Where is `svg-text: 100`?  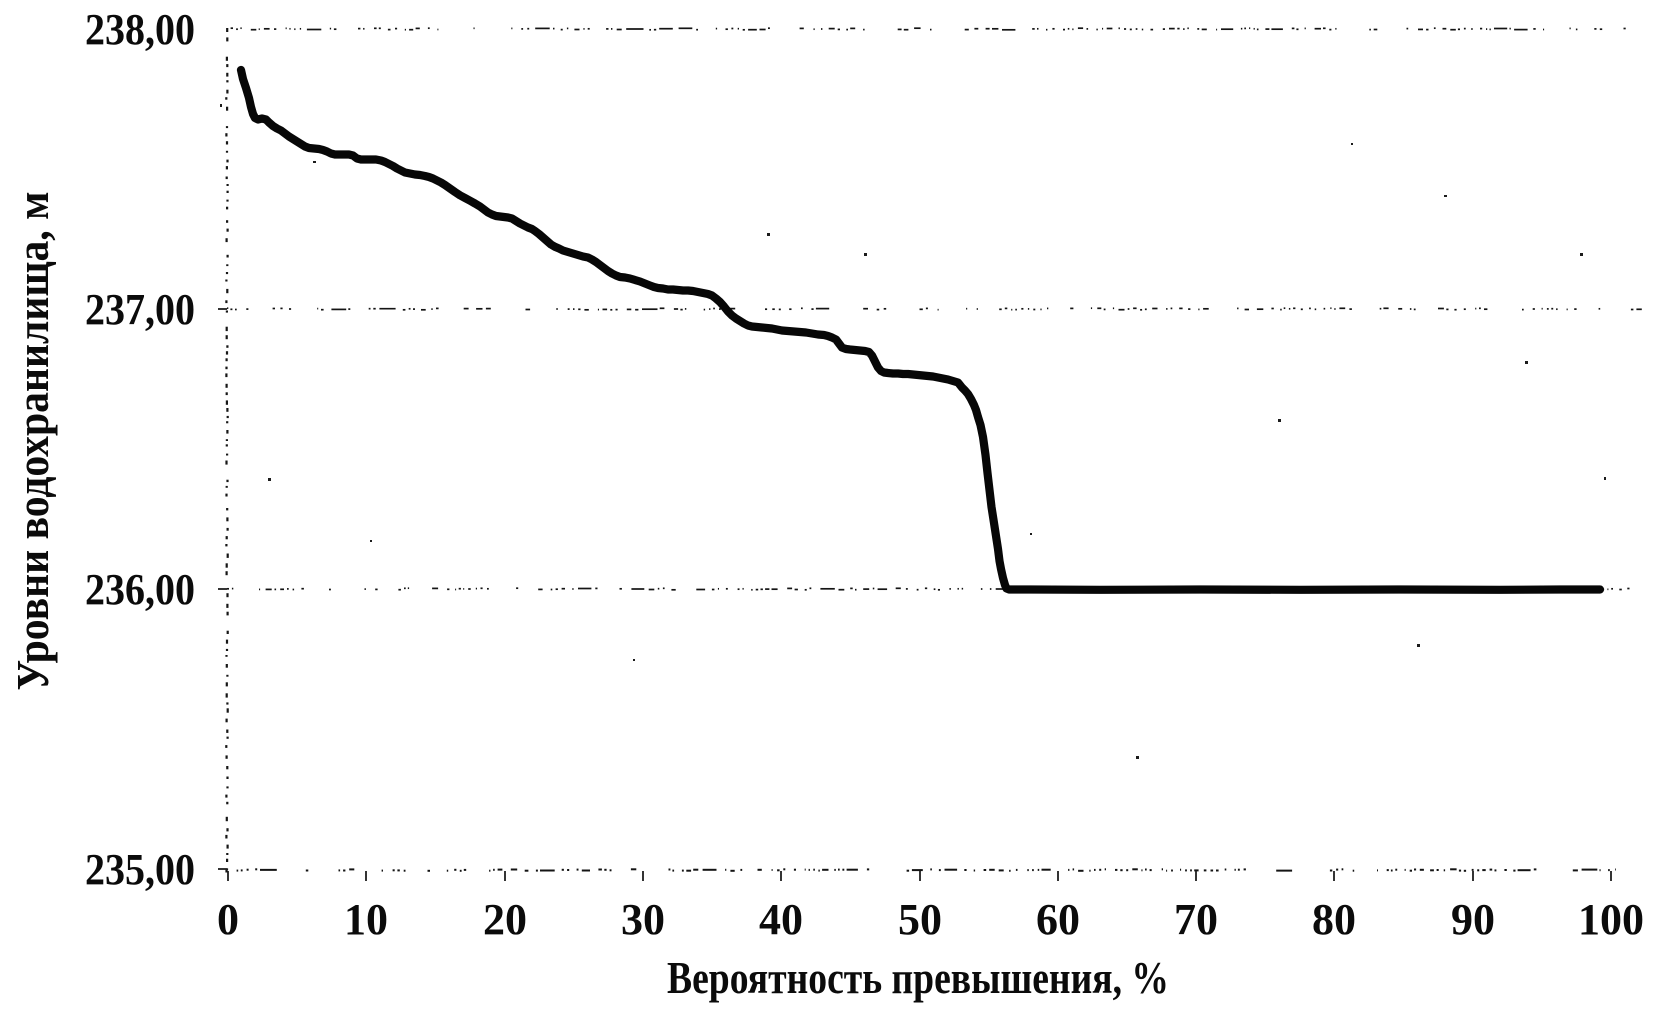
svg-text: 100 is located at coordinates (1611, 919).